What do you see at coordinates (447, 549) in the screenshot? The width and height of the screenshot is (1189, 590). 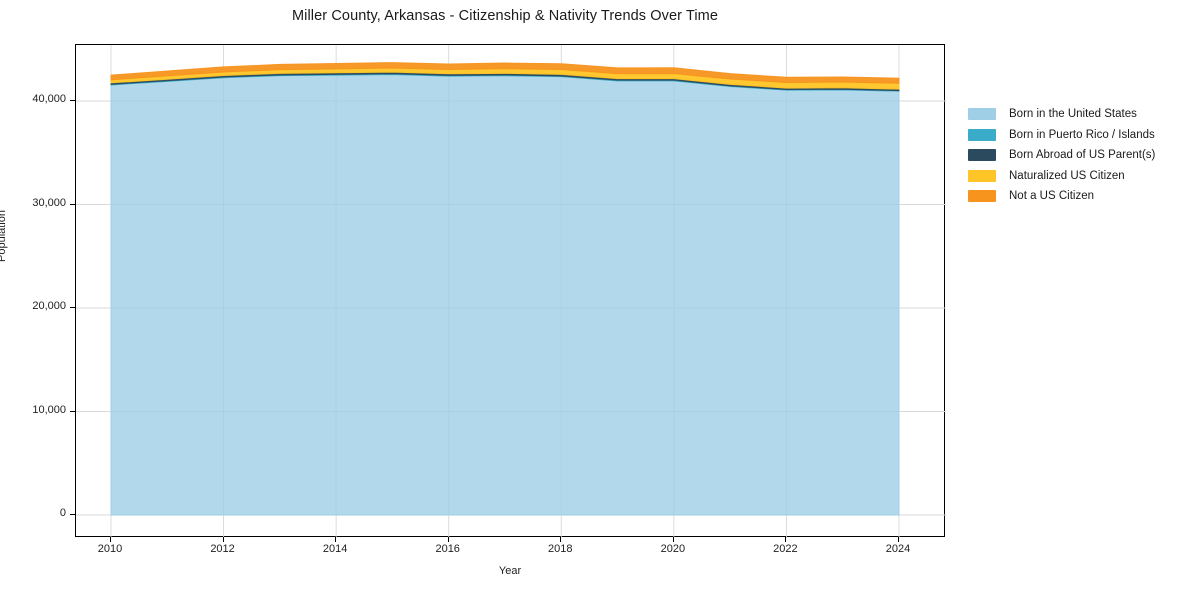 I see `x-tick-label: 2016` at bounding box center [447, 549].